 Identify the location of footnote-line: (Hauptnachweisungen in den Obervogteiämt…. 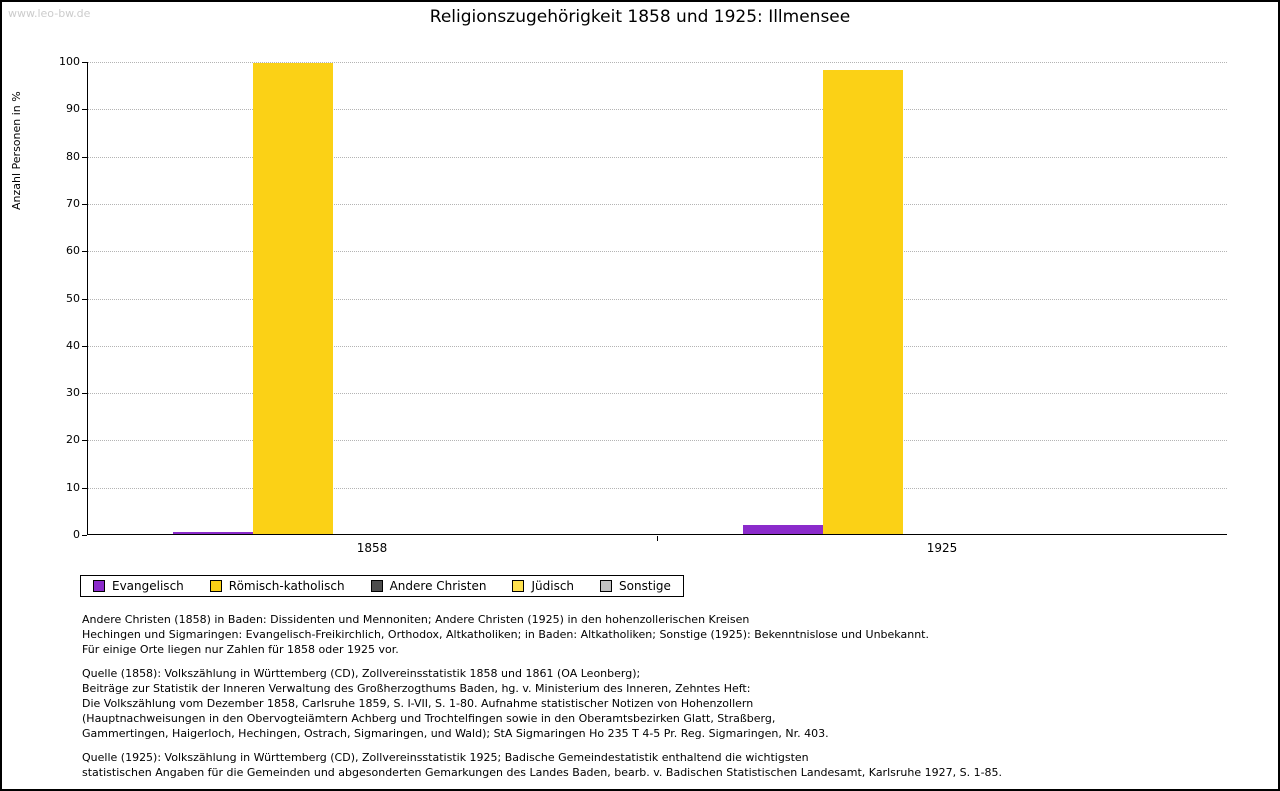
(429, 718).